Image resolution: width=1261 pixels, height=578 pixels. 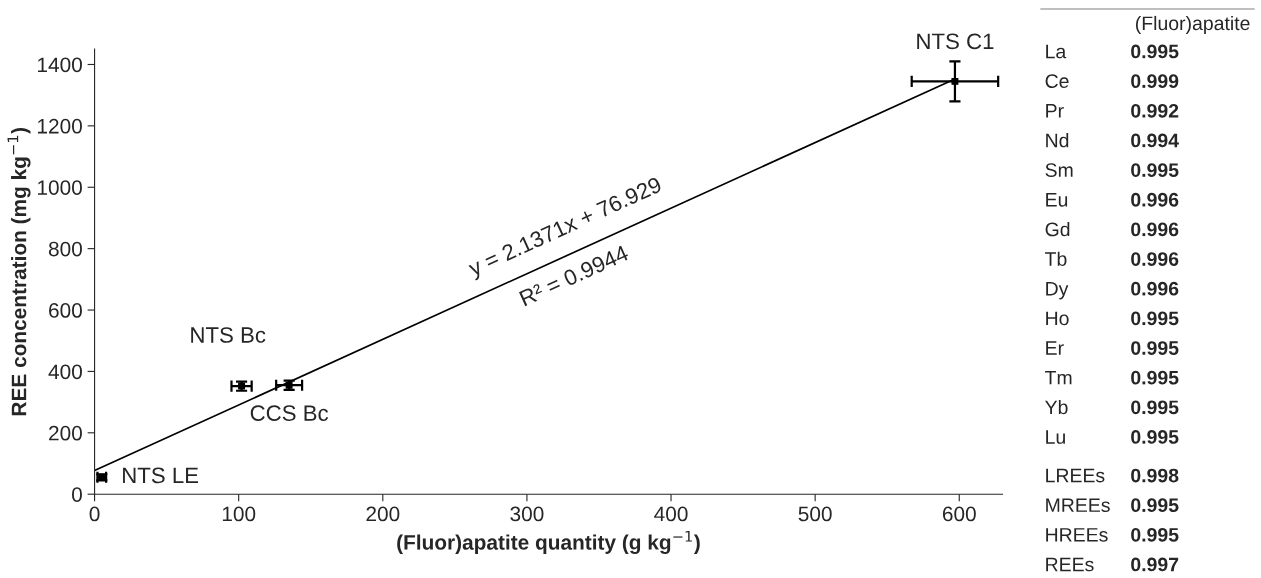 What do you see at coordinates (1192, 25) in the screenshot?
I see `text: (Fluor)apatite` at bounding box center [1192, 25].